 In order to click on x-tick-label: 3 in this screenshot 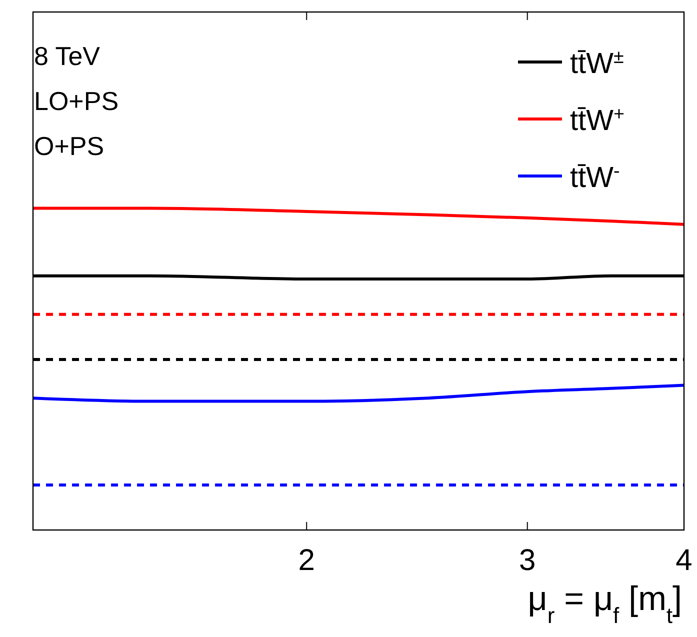, I will do `click(527, 560)`.